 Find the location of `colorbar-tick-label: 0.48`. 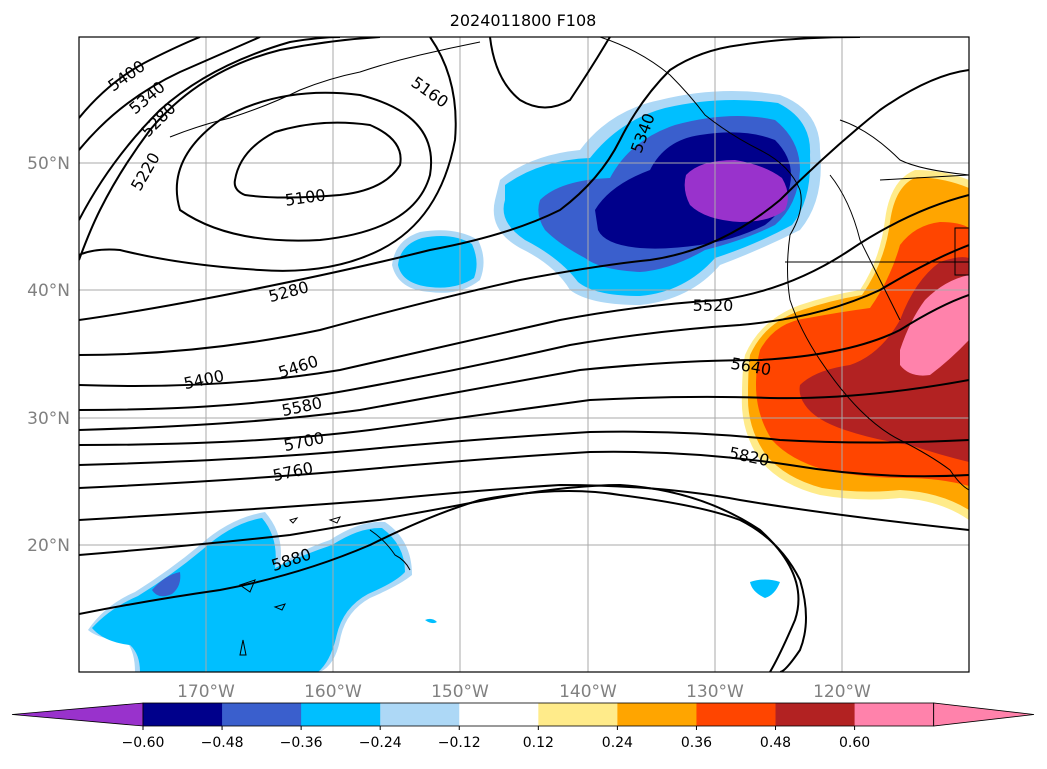

colorbar-tick-label: 0.48 is located at coordinates (775, 743).